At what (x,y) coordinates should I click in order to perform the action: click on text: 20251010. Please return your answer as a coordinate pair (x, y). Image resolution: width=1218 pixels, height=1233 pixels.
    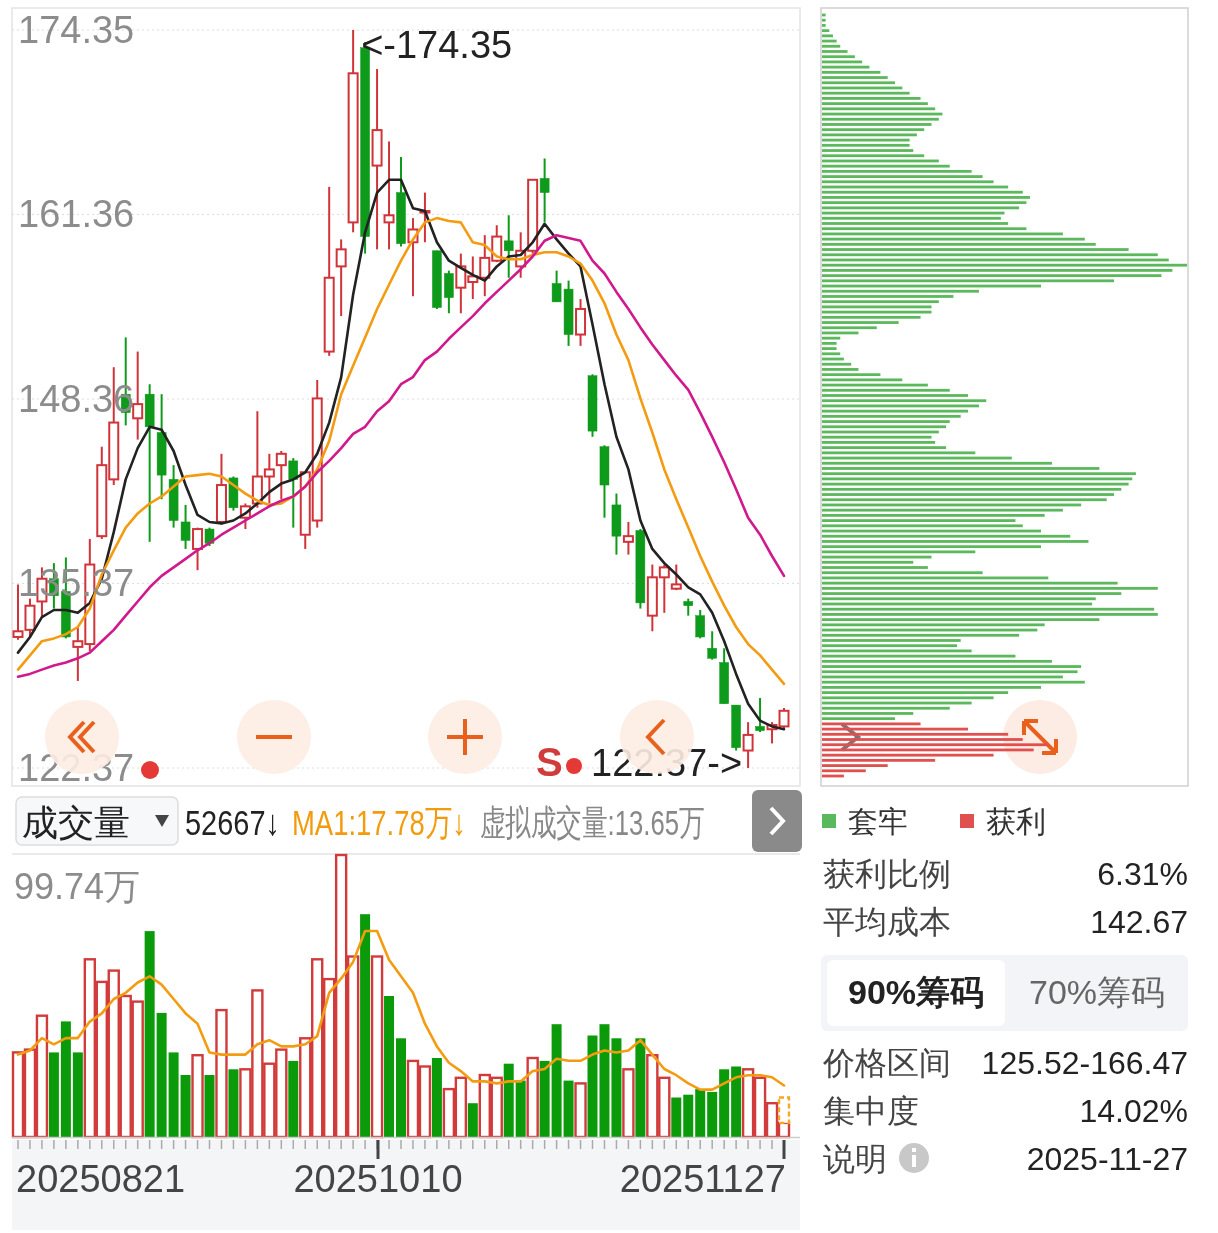
    Looking at the image, I should click on (378, 1179).